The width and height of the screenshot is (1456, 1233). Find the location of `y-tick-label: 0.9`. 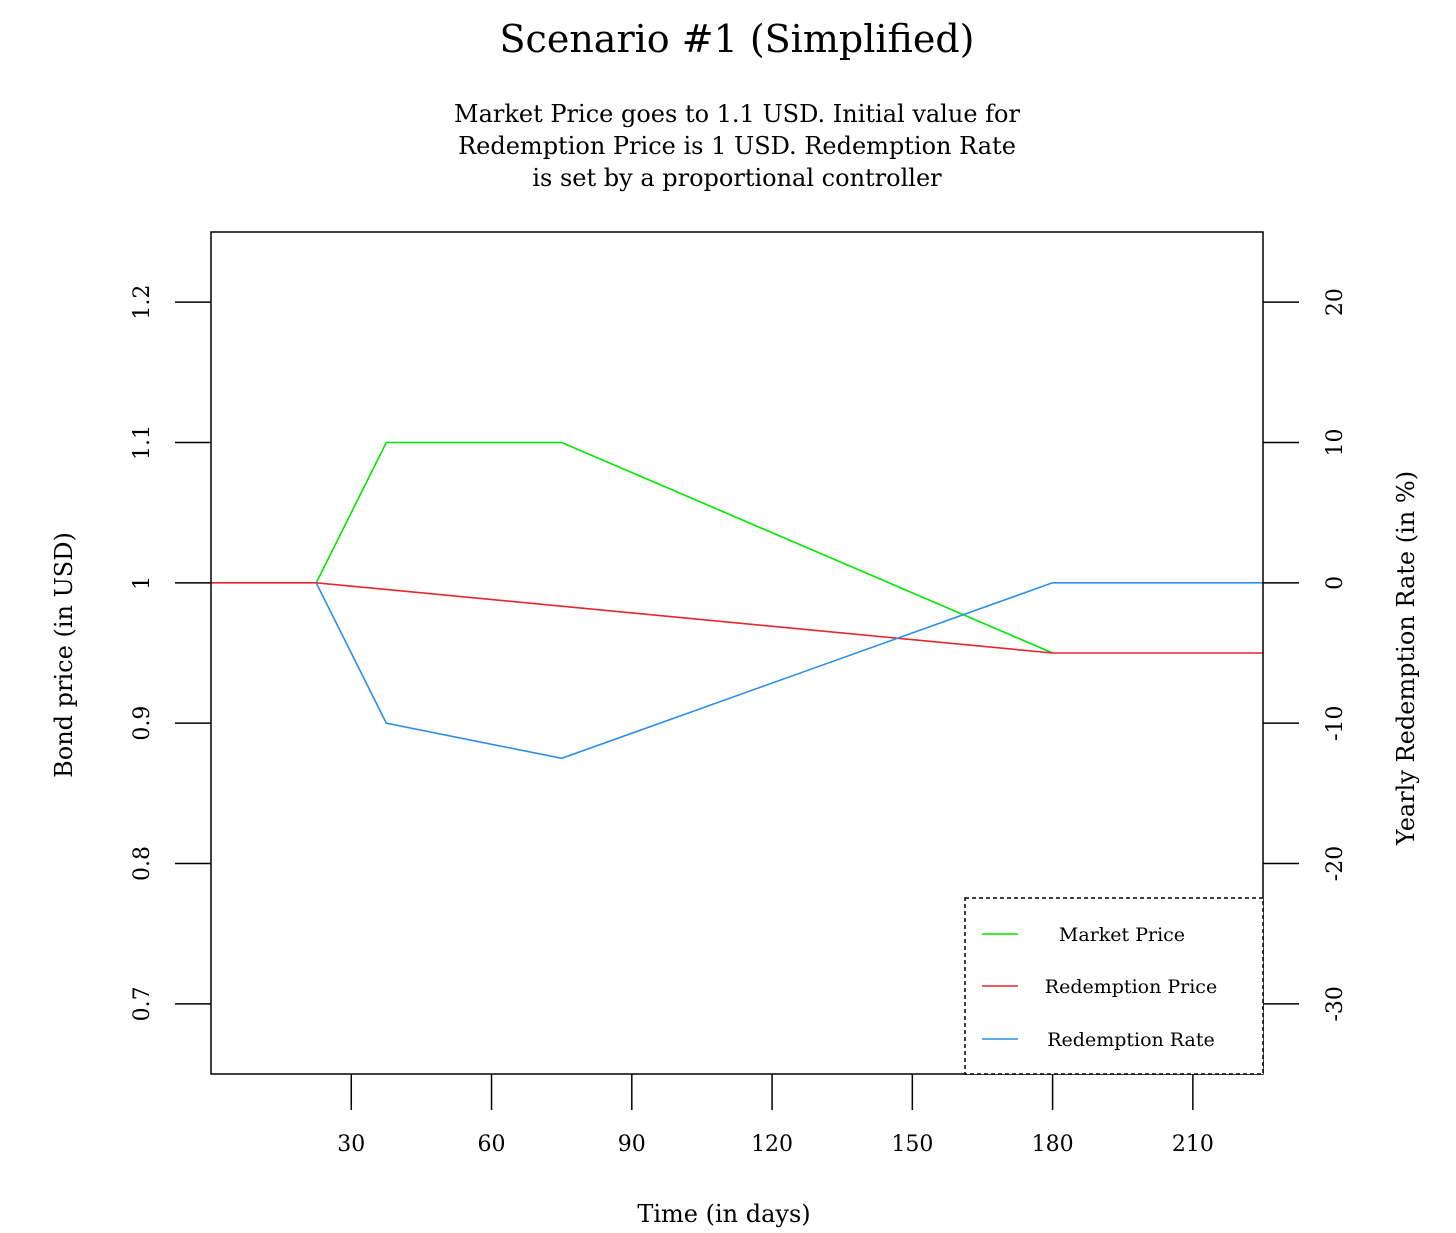

y-tick-label: 0.9 is located at coordinates (142, 723).